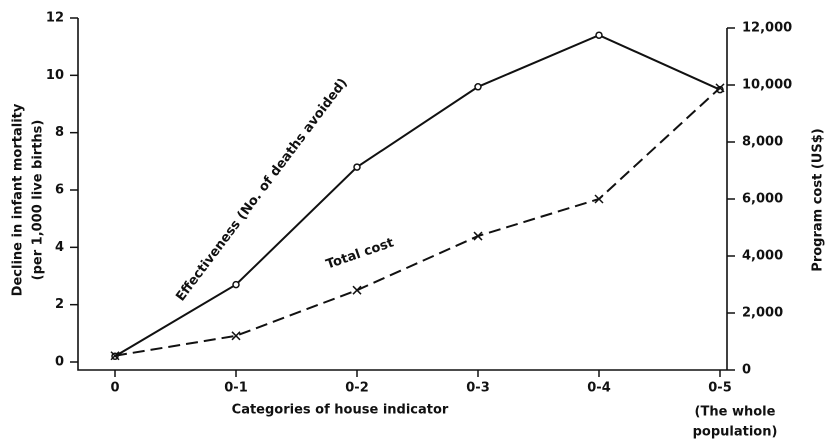 The image size is (832, 445). Describe the element at coordinates (59, 190) in the screenshot. I see `y-tick-label: 6` at that location.